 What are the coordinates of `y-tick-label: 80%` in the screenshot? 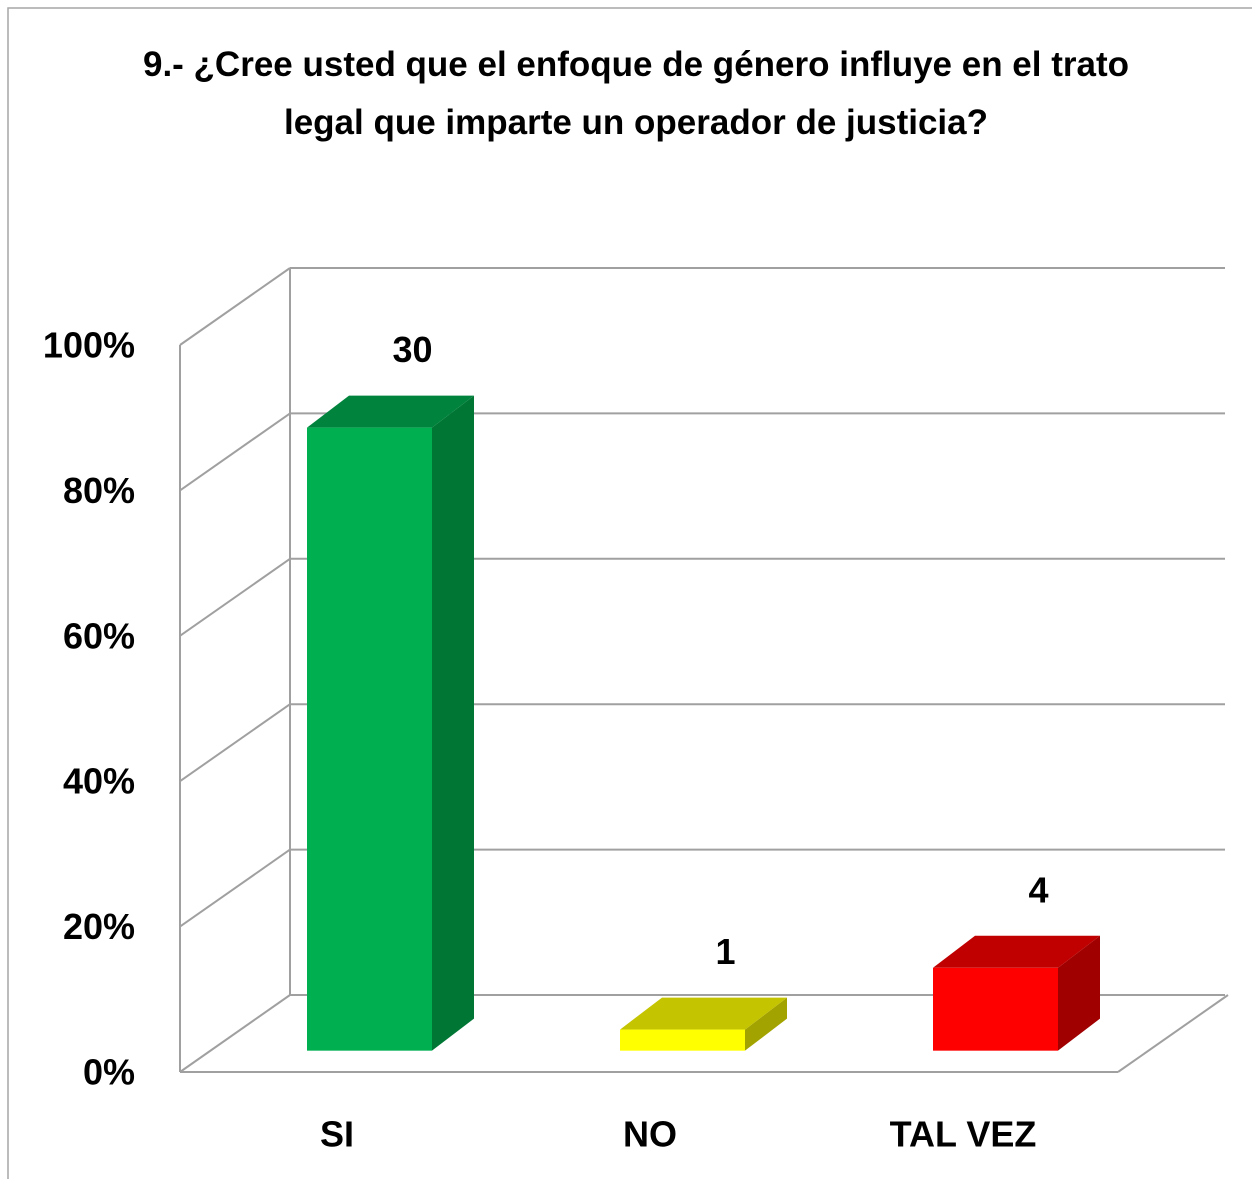 It's located at (99, 490).